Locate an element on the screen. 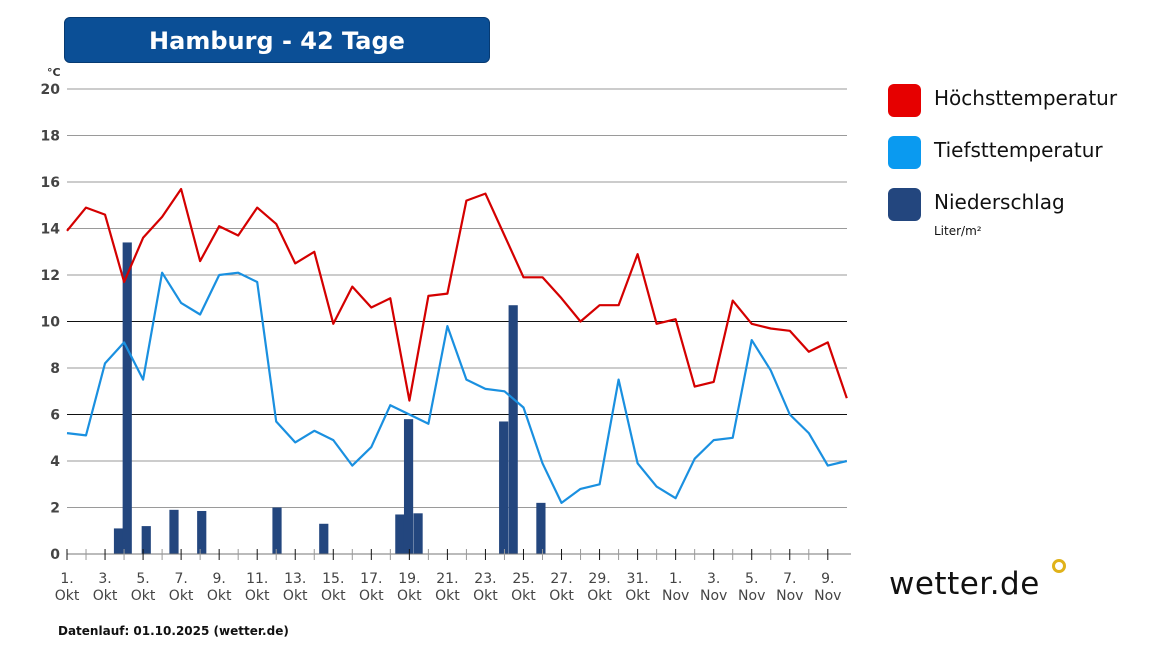 The height and width of the screenshot is (658, 1171). data-run-note: Datenlauf: 01.10.2025 (wetter.de) is located at coordinates (173, 631).